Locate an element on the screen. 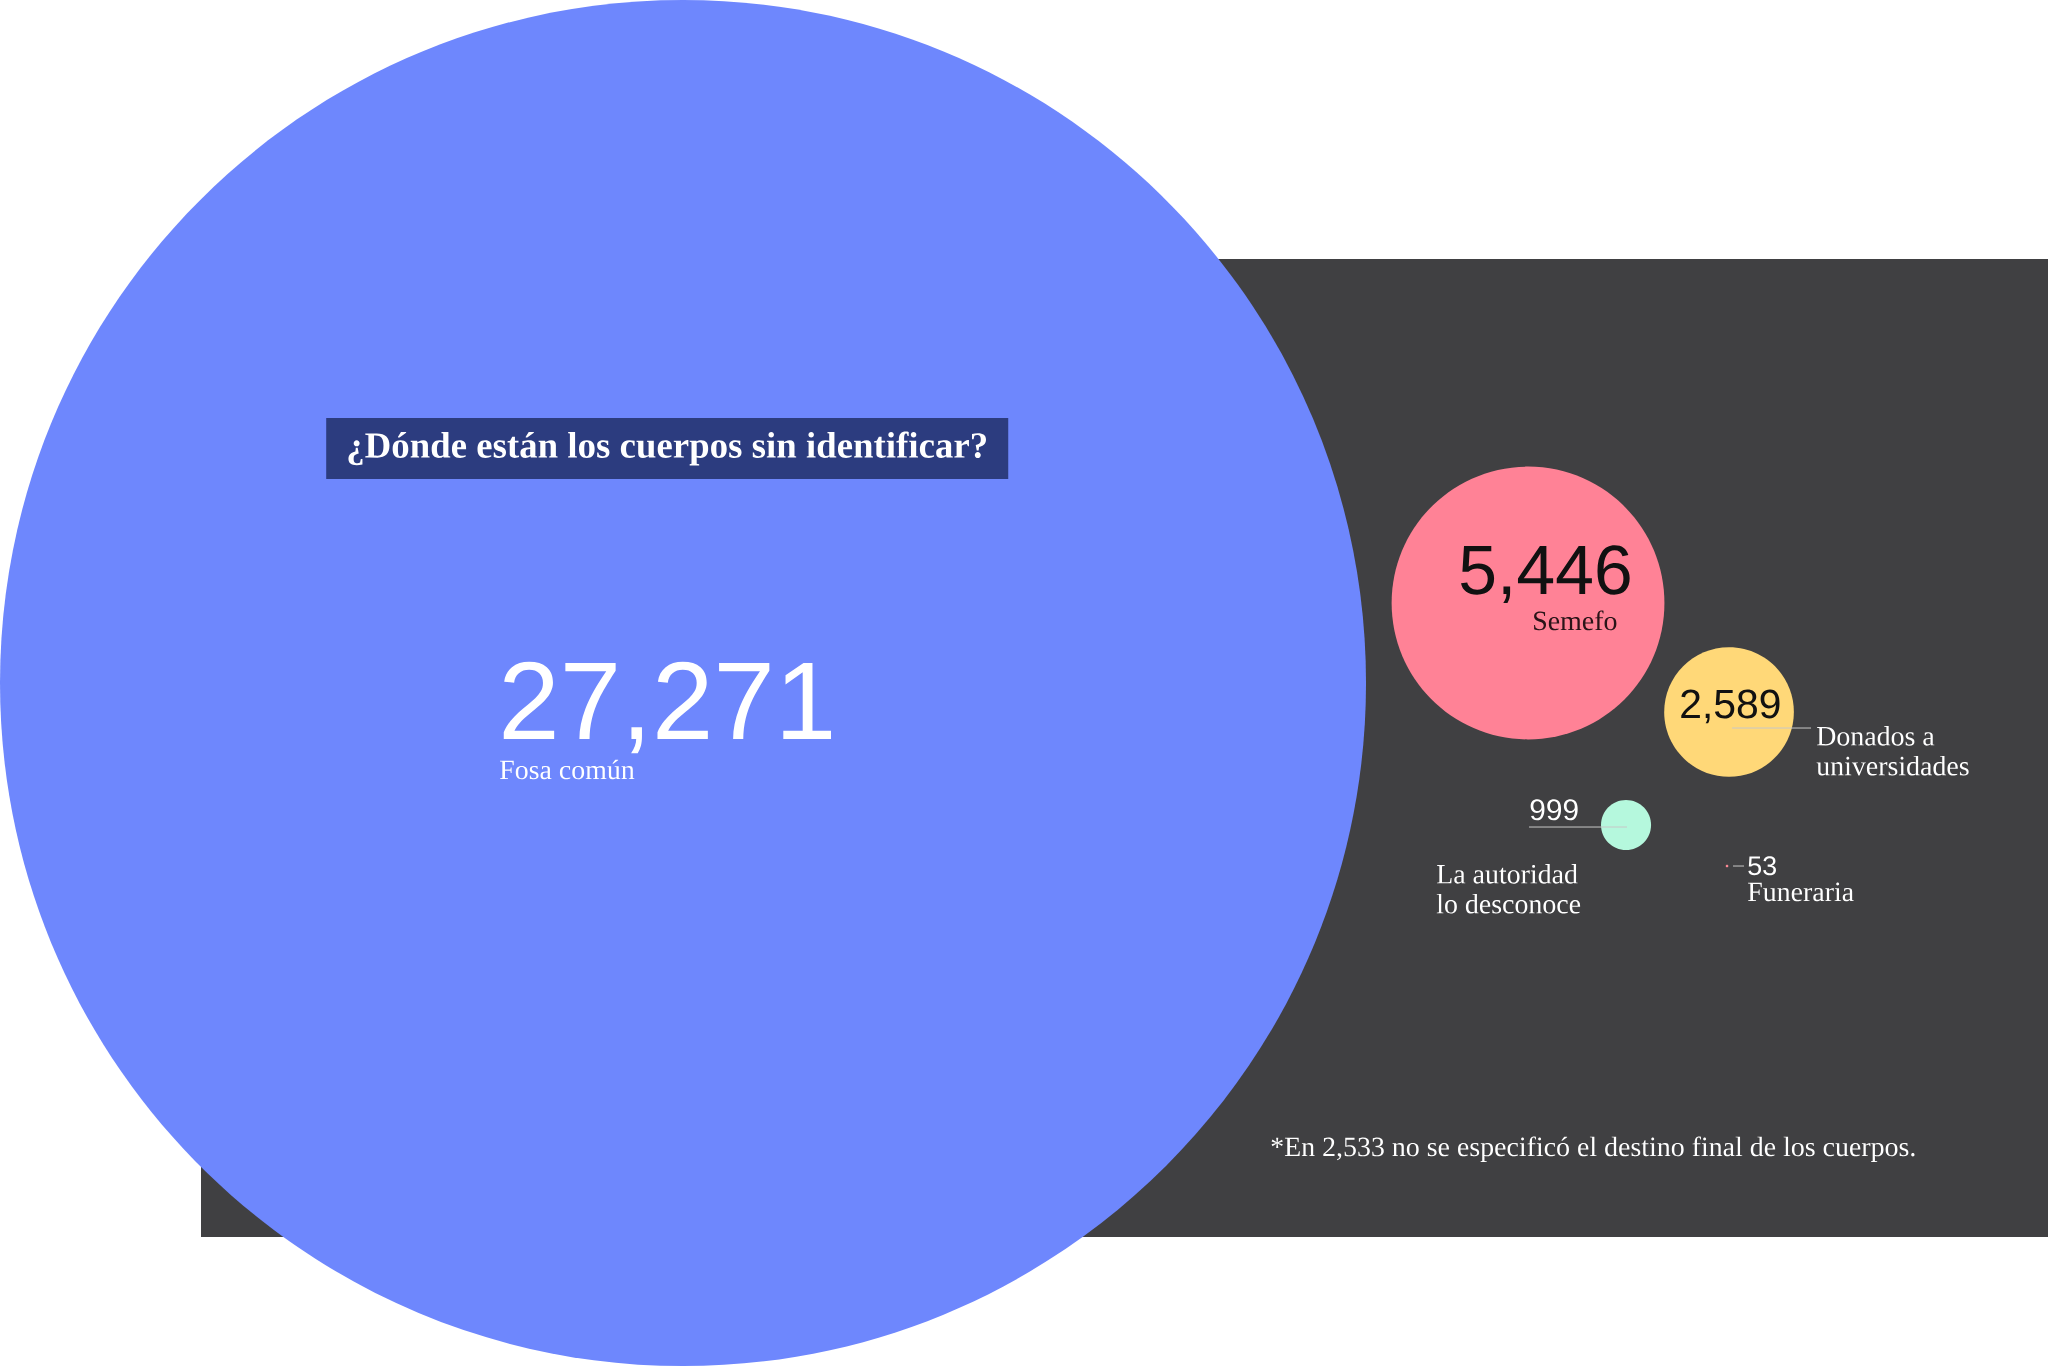 This screenshot has height=1368, width=2048. data-label: 2,589 is located at coordinates (1730, 706).